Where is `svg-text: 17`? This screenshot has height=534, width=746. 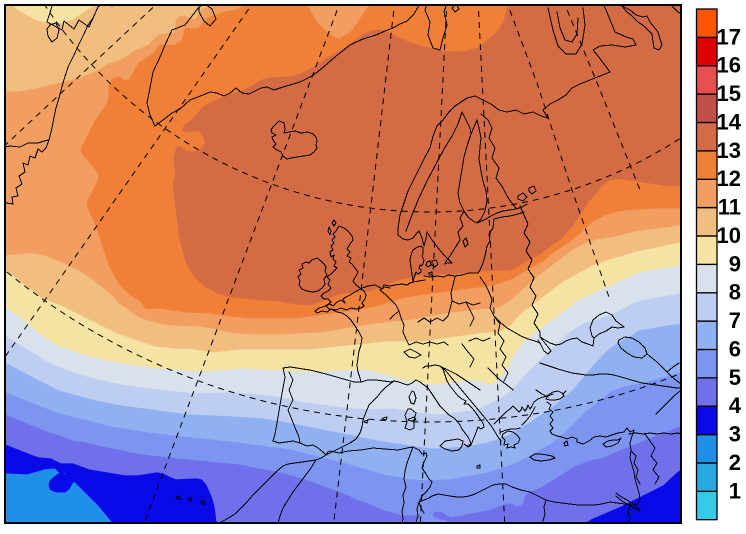
svg-text: 17 is located at coordinates (729, 36).